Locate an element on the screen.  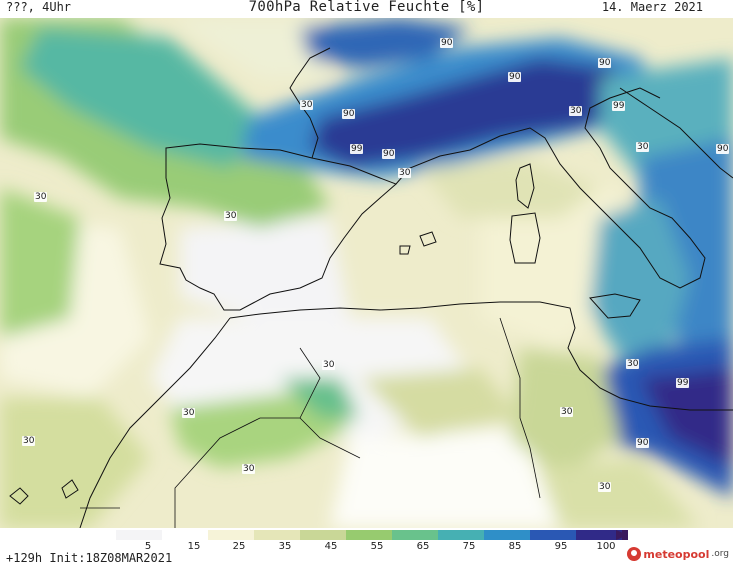
legend-tick: 65 is located at coordinates (423, 546).